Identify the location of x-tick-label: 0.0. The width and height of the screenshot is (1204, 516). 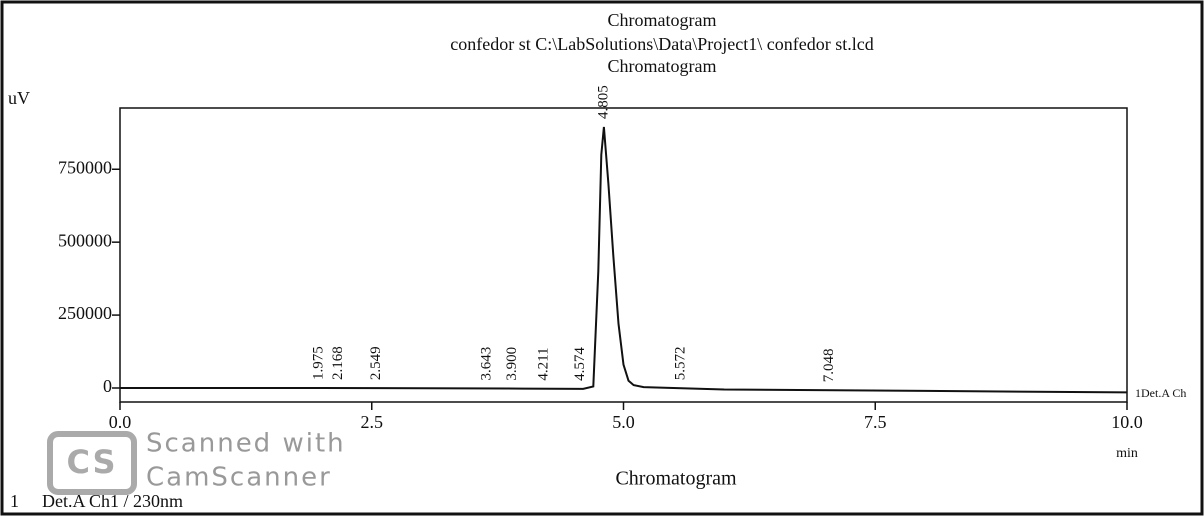
(120, 422).